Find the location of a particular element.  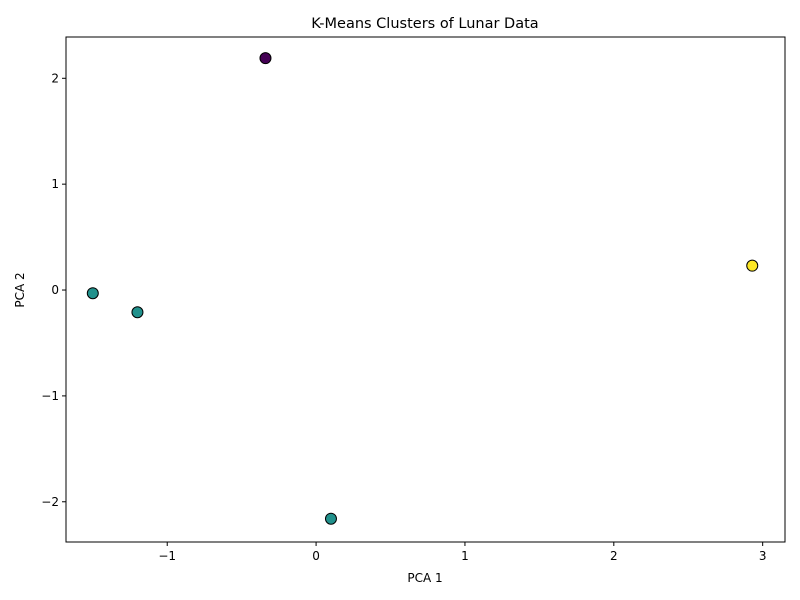

y-tick-label: 0 is located at coordinates (55, 290).